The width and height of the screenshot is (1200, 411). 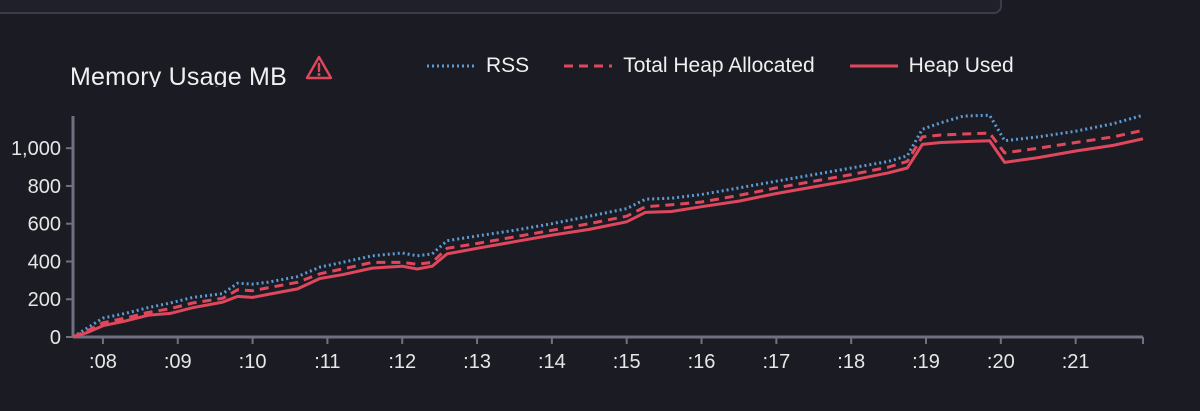 I want to click on legend-swatch-heap-used, so click(x=873, y=66).